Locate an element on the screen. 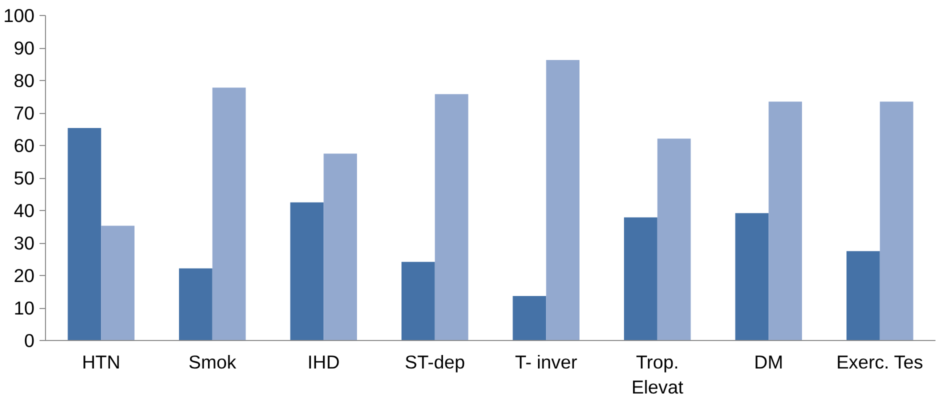 This screenshot has width=950, height=405. y-tick-label: 100 is located at coordinates (19, 15).